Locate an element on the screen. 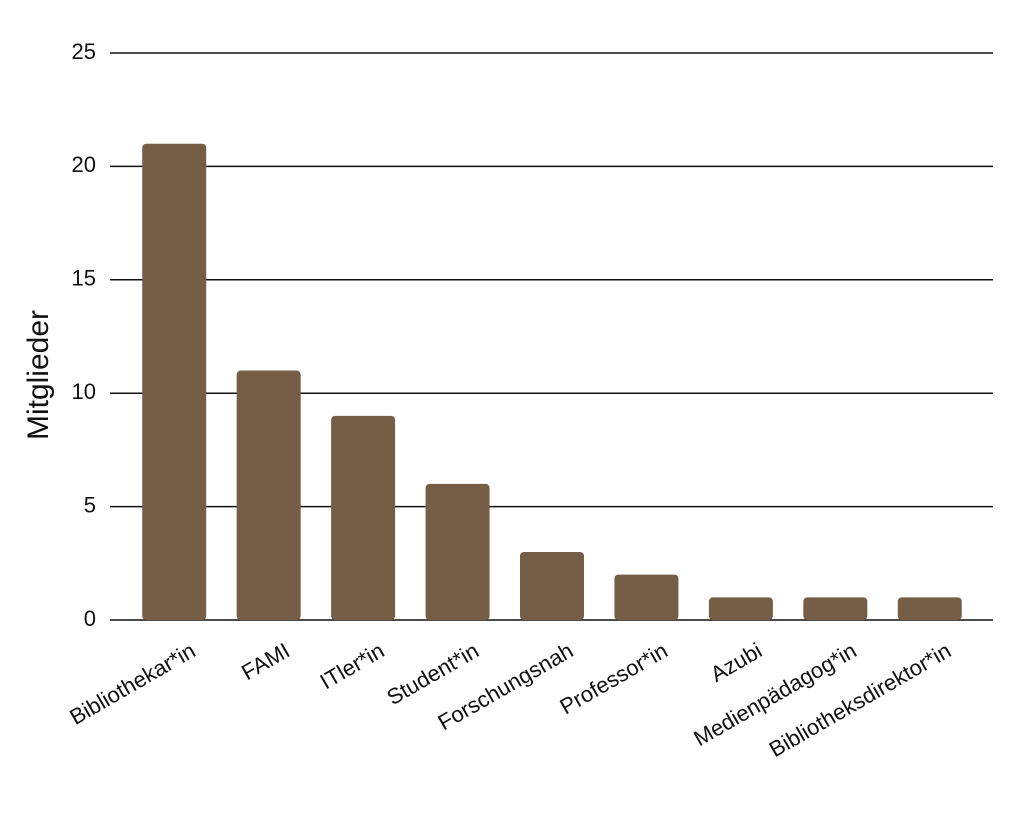  x-tick-label: Bibliothekar*in is located at coordinates (132, 684).